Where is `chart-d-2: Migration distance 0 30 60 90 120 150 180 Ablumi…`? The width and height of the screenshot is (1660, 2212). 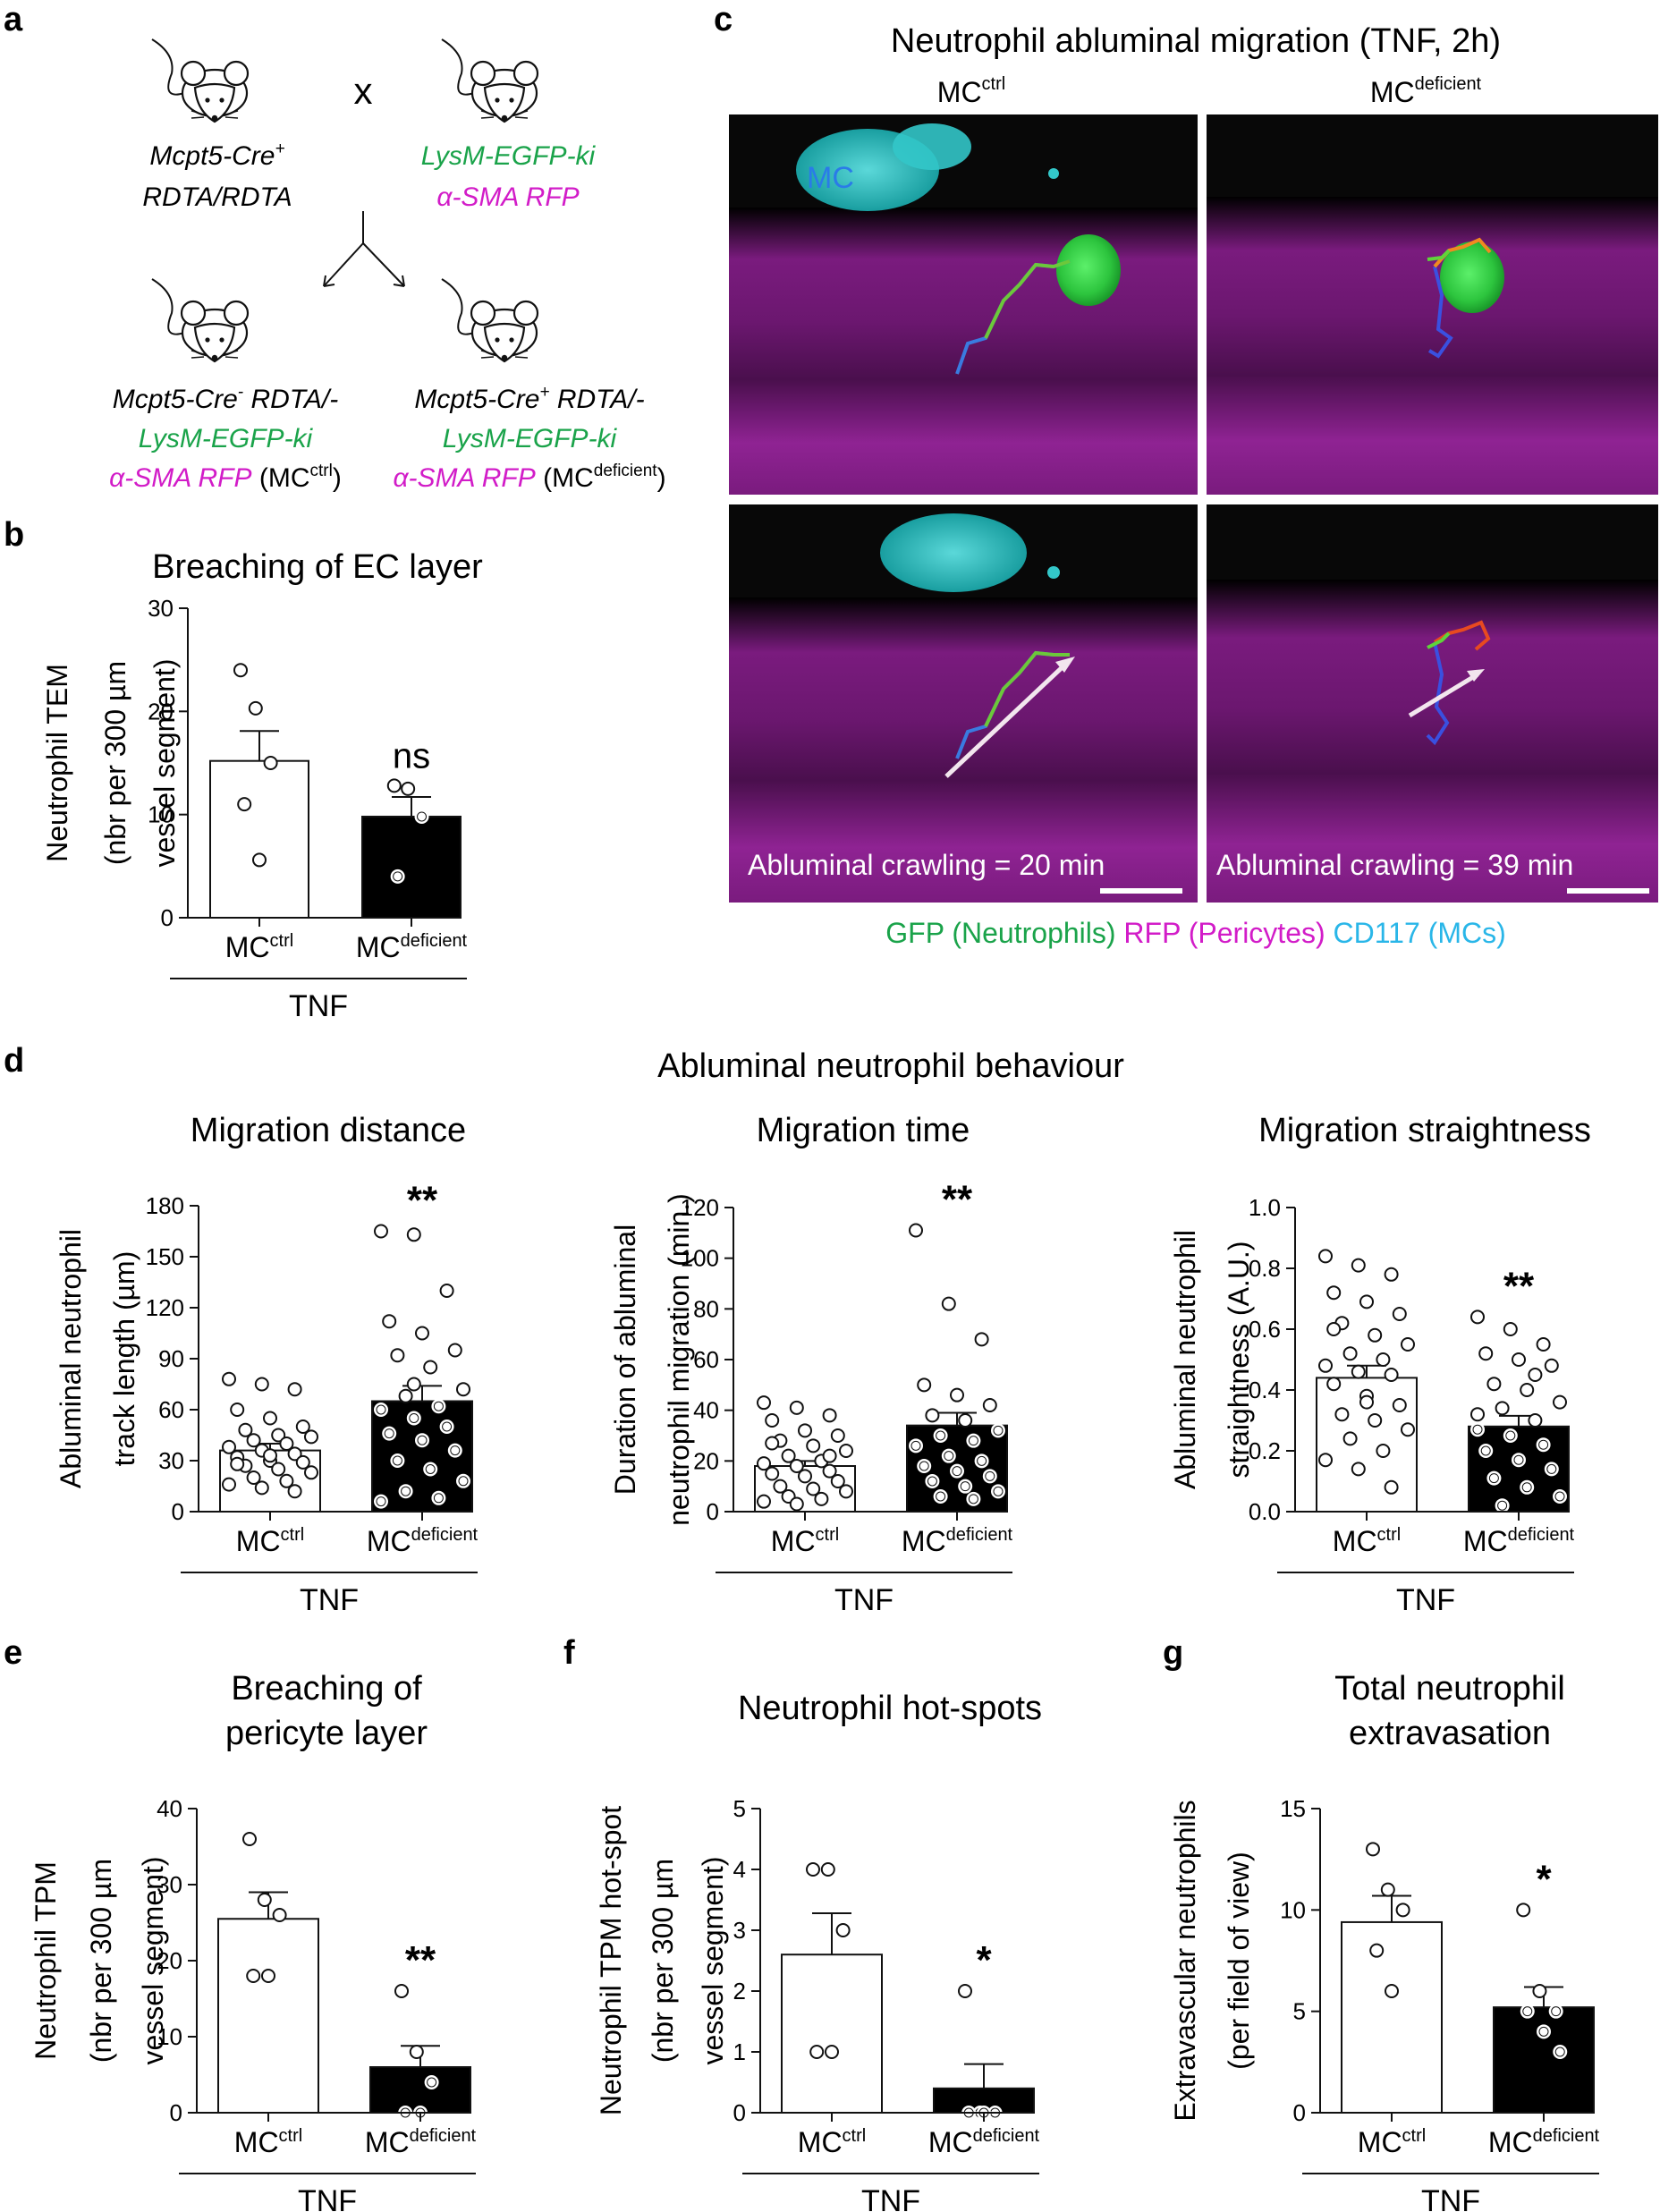 chart-d-2: Migration distance 0 30 60 90 120 150 180 Ablumi… is located at coordinates (267, 1365).